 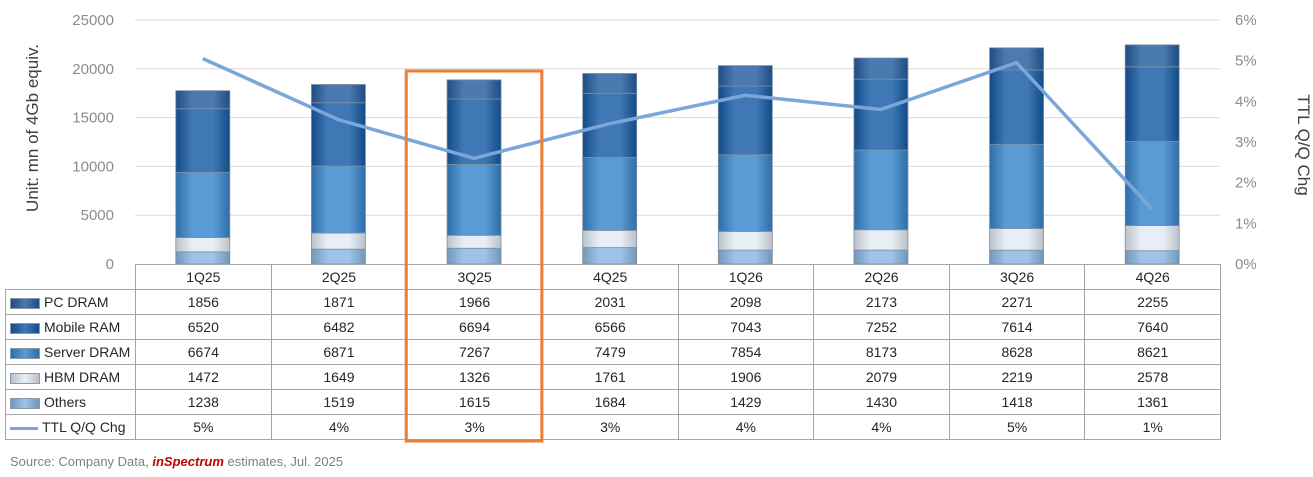 What do you see at coordinates (881, 327) in the screenshot?
I see `data-cell: 7252` at bounding box center [881, 327].